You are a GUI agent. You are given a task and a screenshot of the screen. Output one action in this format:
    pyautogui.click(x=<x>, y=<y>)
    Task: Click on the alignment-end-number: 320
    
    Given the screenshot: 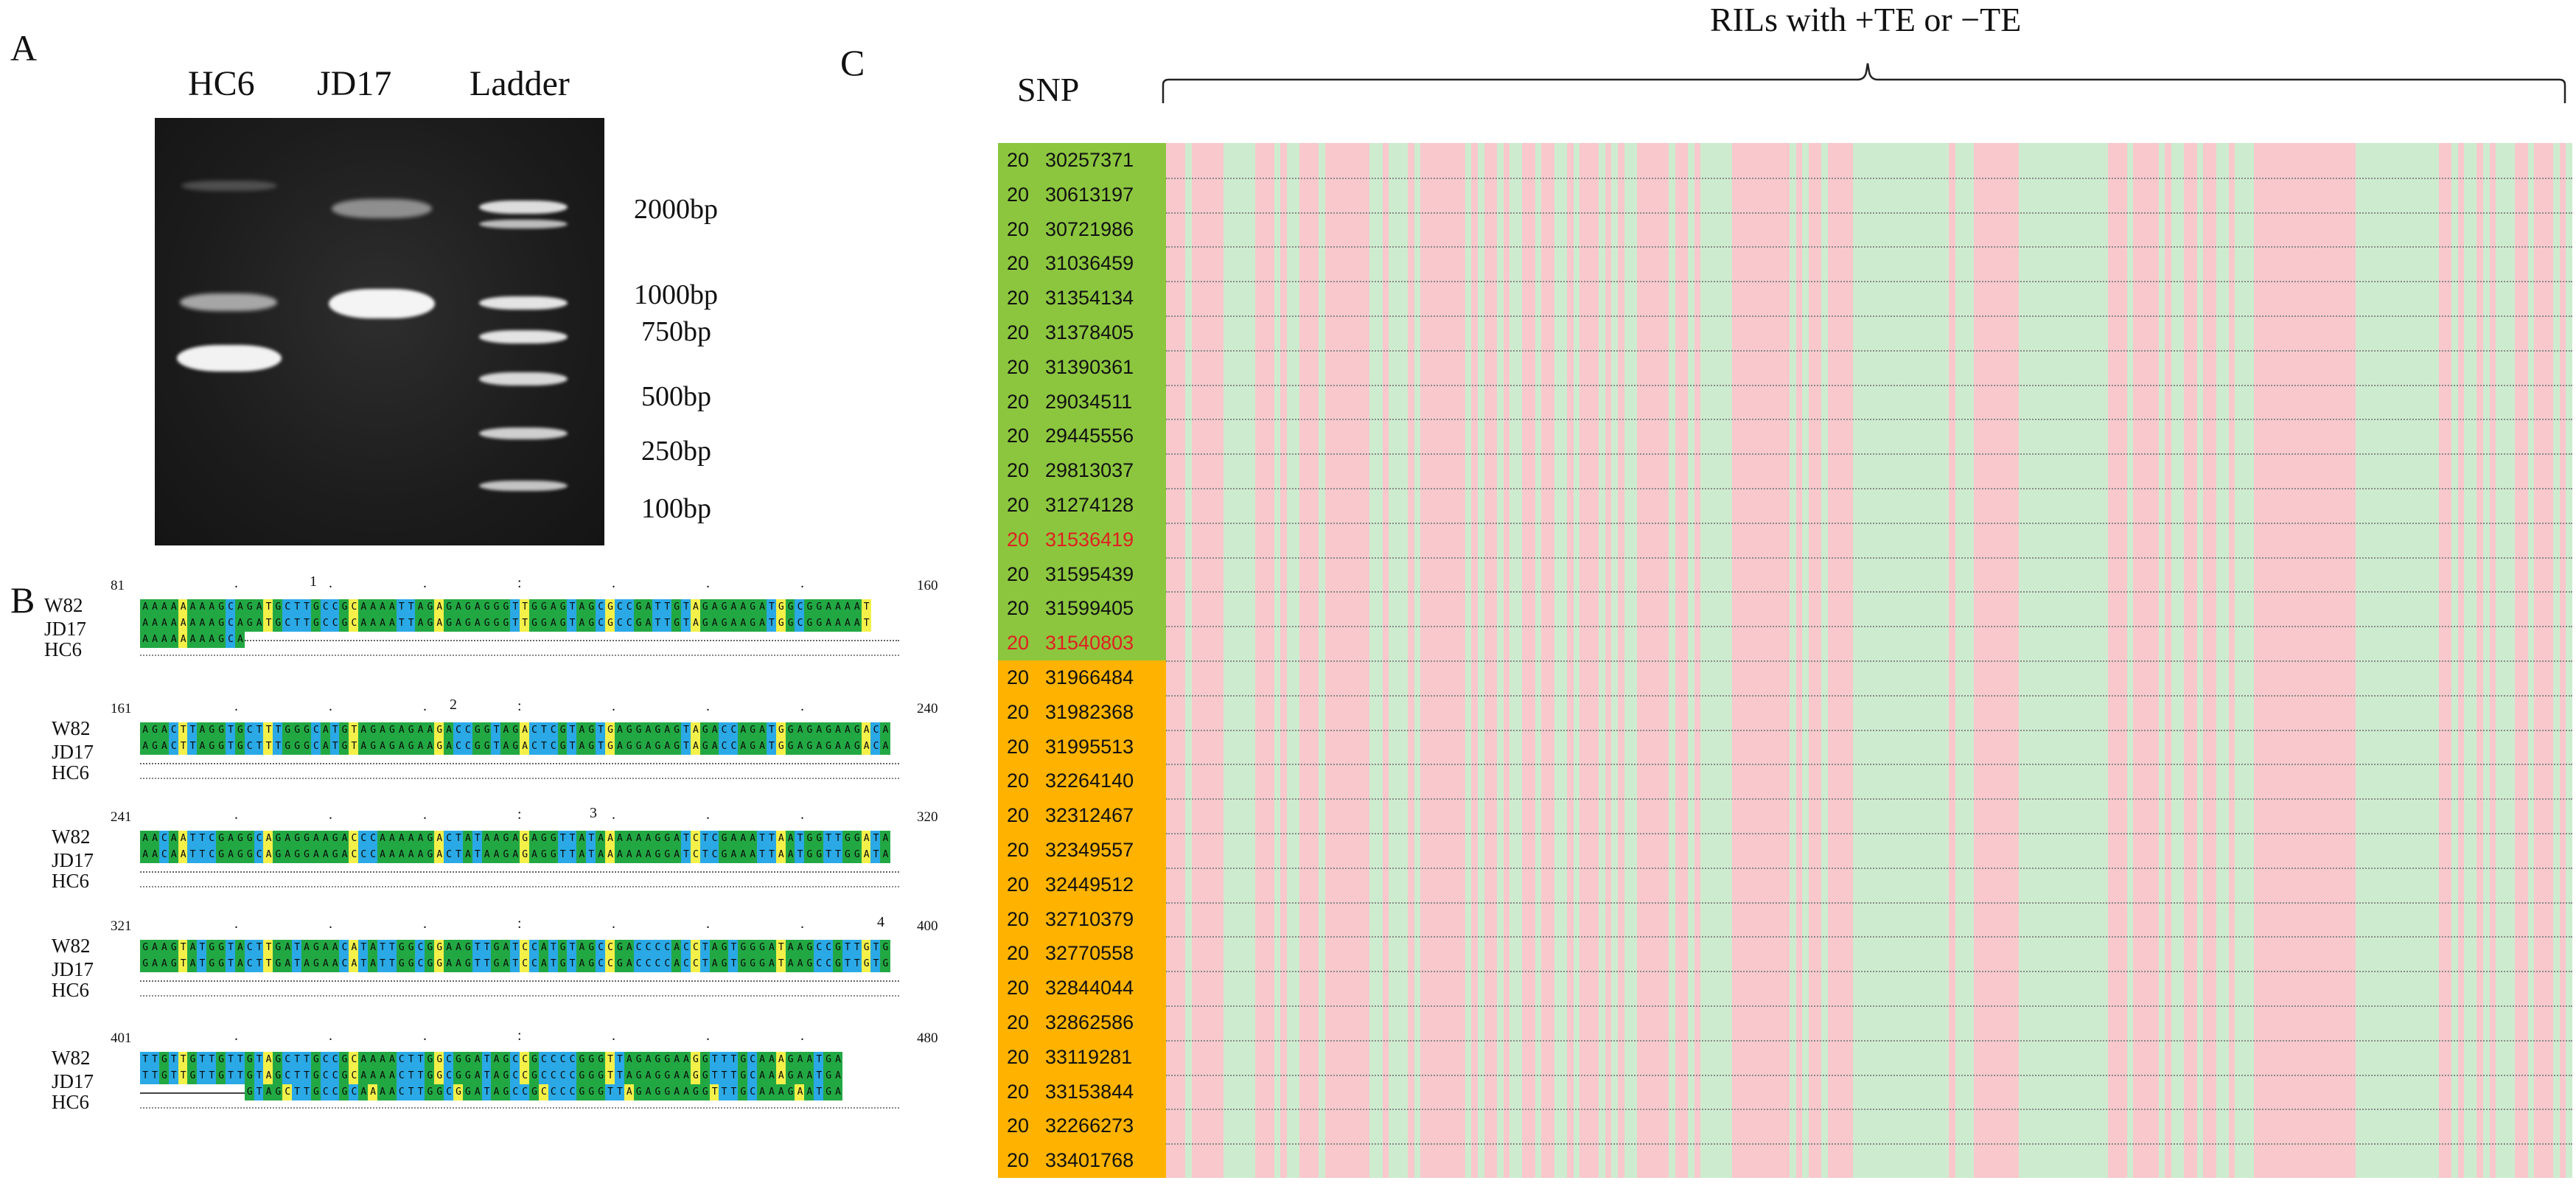 What is the action you would take?
    pyautogui.click(x=927, y=817)
    